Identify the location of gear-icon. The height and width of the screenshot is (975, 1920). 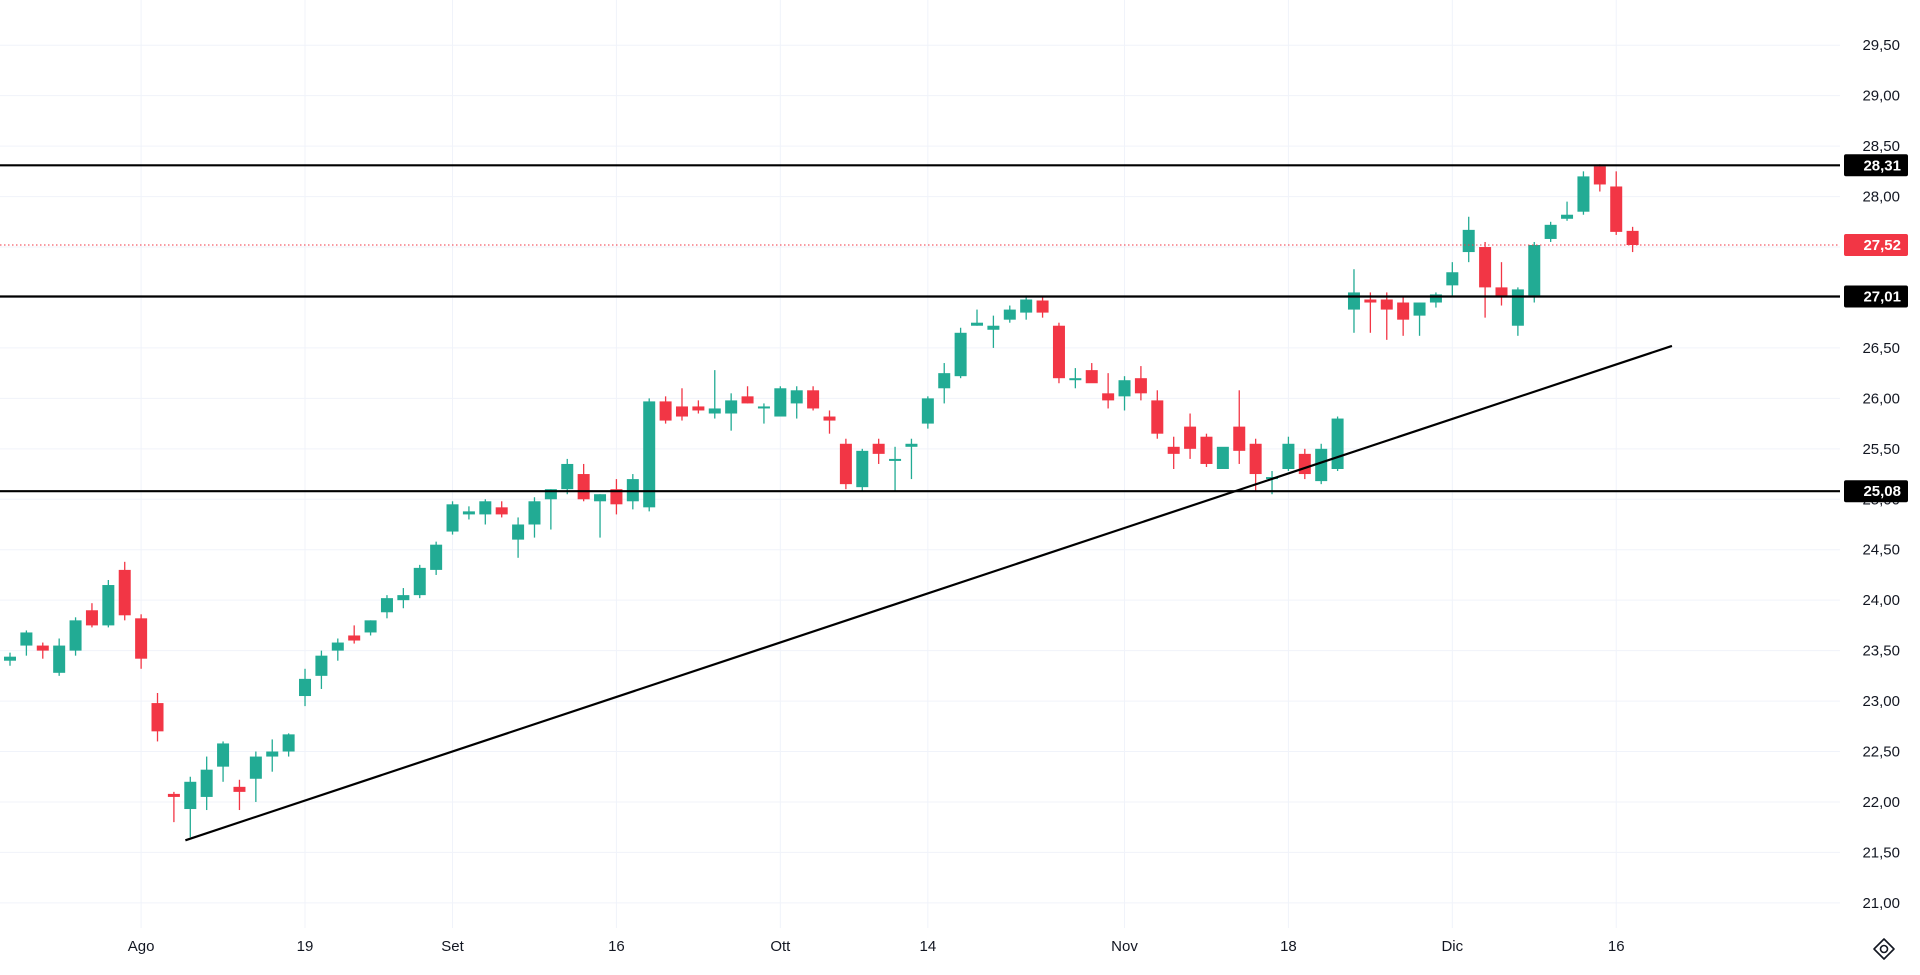
(1884, 949).